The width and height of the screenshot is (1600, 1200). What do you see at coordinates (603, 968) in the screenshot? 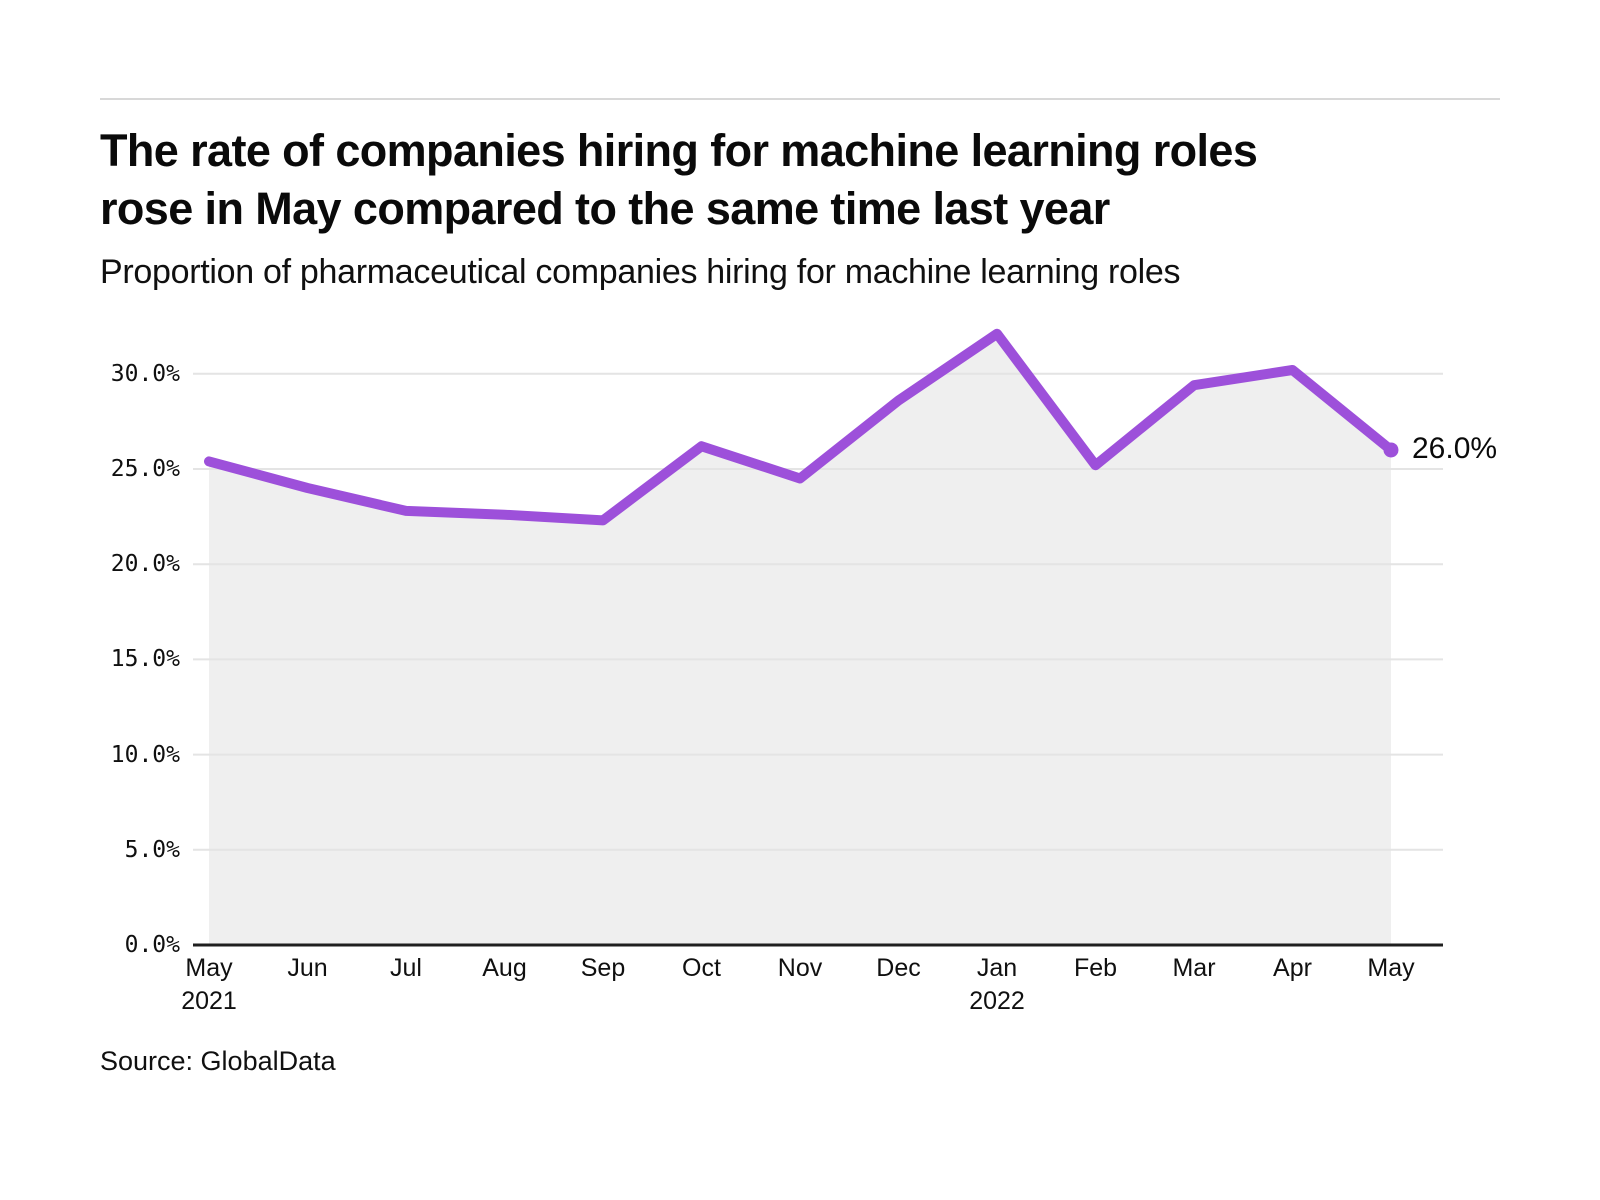
I see `x-tick-label: Sep` at bounding box center [603, 968].